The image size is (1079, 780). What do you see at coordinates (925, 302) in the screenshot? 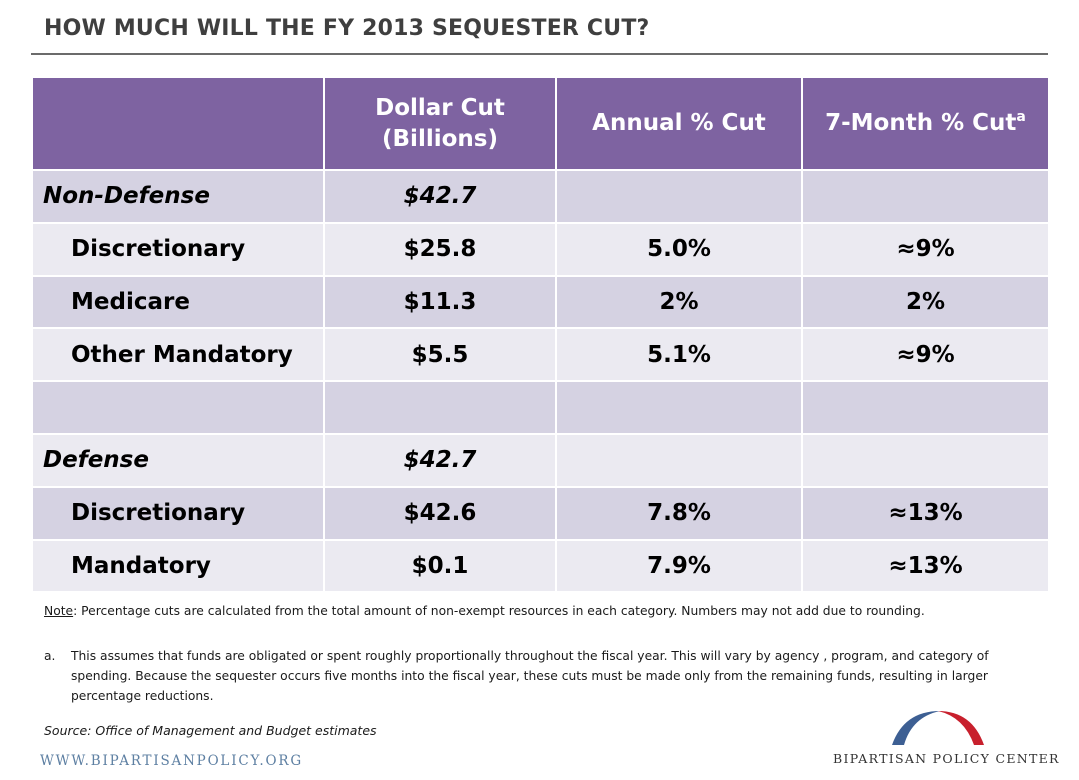
I see `seven-month-cut-cell: 2%` at bounding box center [925, 302].